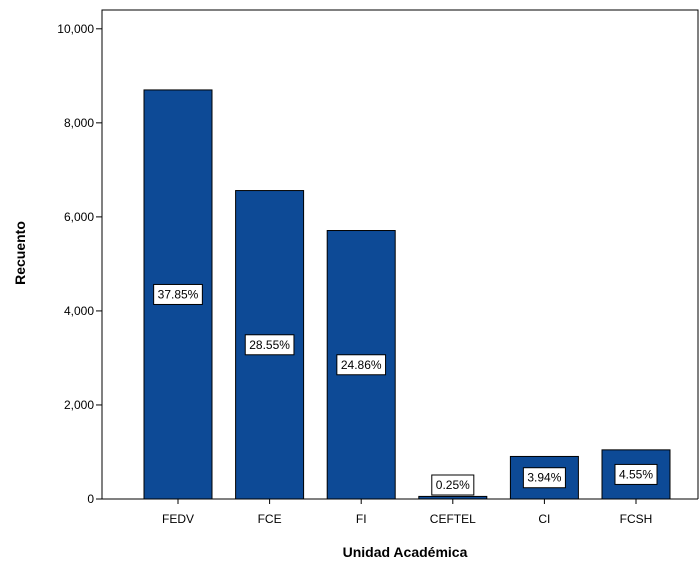 The image size is (699, 567). I want to click on data-label: 37.85%, so click(178, 294).